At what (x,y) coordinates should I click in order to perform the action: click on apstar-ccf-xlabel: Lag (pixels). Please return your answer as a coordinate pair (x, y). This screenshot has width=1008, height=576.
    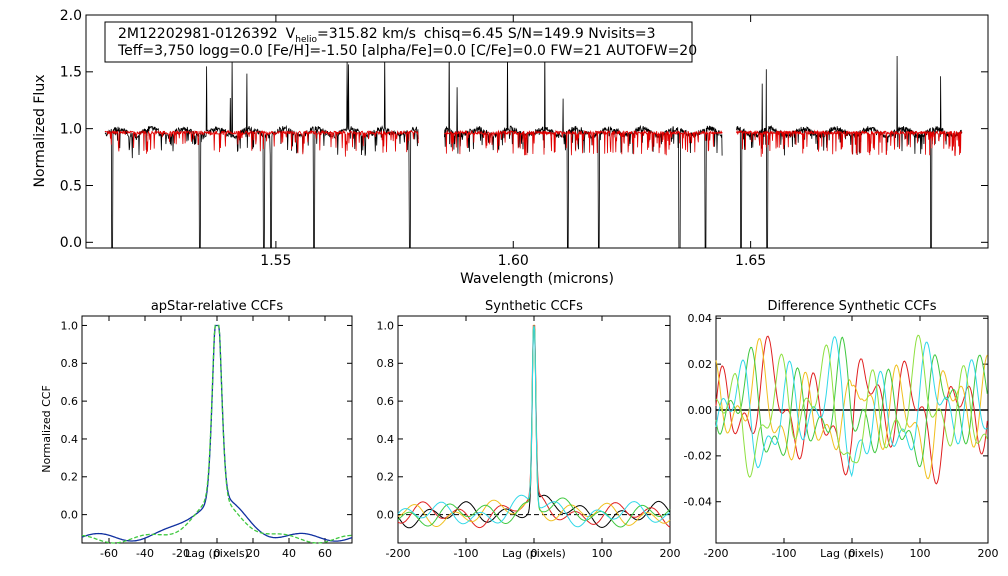
    Looking at the image, I should click on (217, 553).